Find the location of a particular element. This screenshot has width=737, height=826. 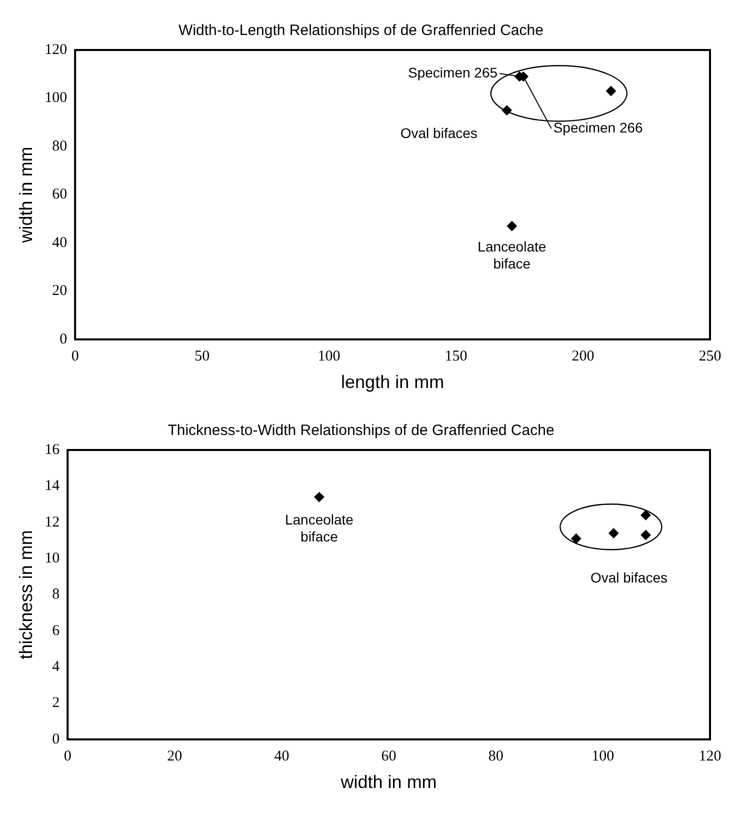

y-tick-label: 20 is located at coordinates (60, 291).